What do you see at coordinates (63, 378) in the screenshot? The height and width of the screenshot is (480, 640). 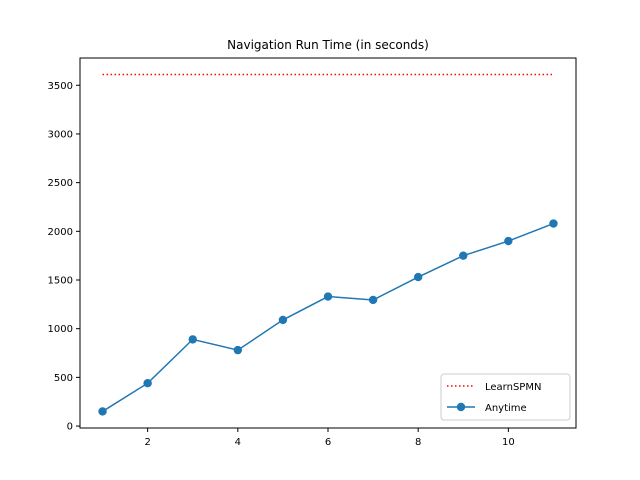 I see `y-tick-label: 500` at bounding box center [63, 378].